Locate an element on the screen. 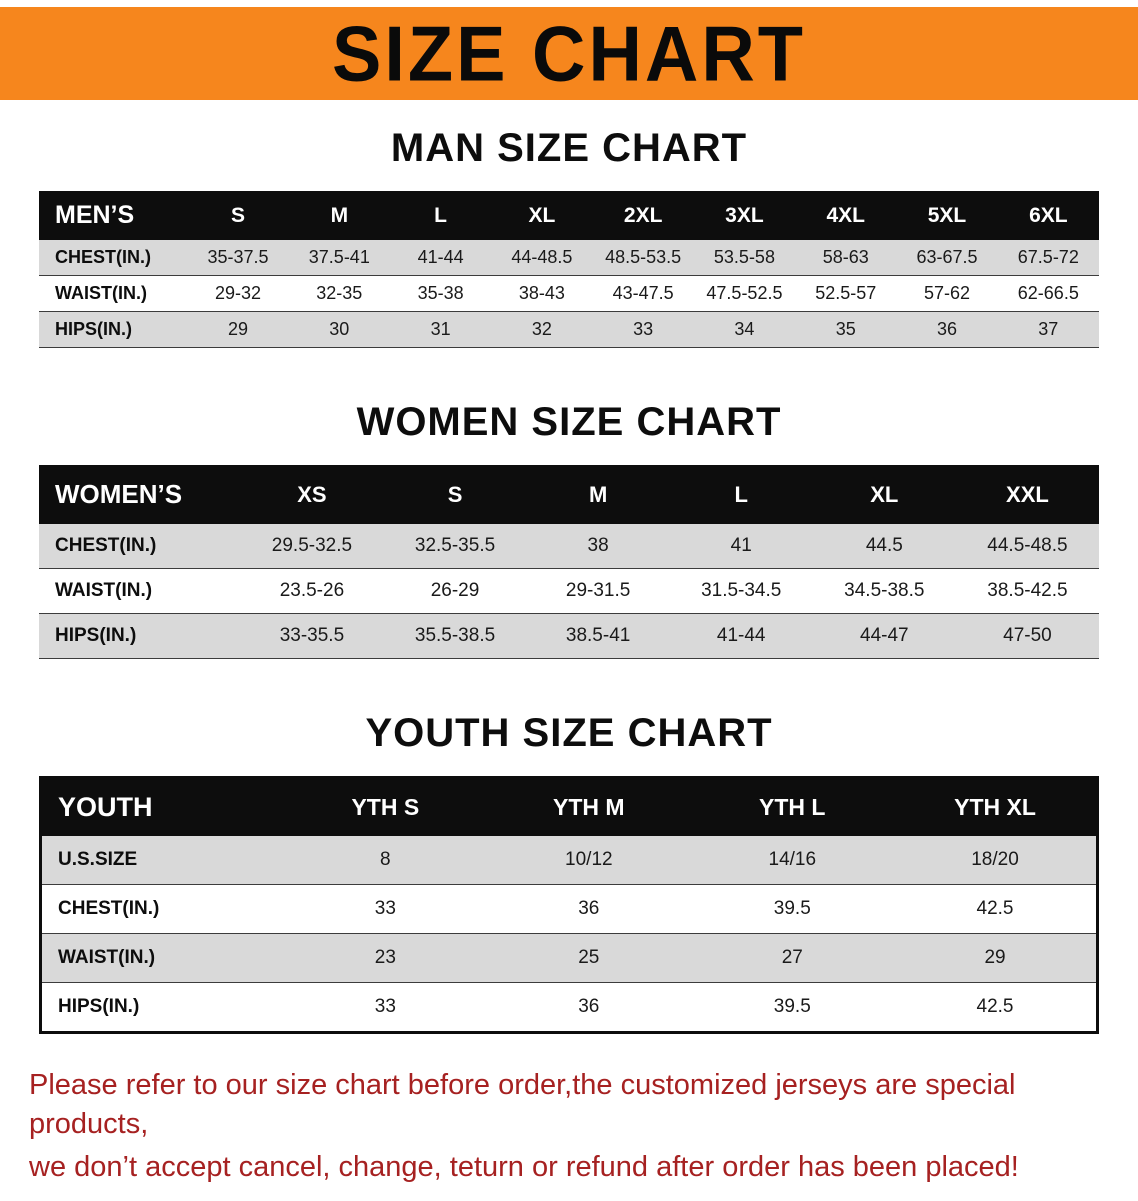 This screenshot has width=1138, height=1201. column-header-cell: XS is located at coordinates (312, 494).